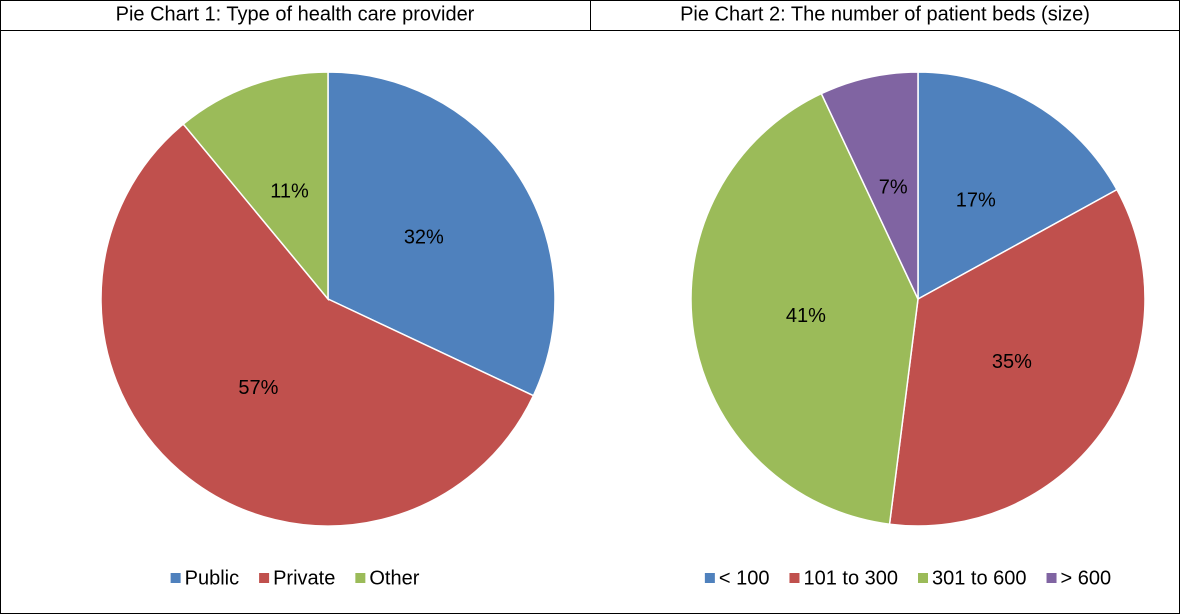  I want to click on data-label: 7%, so click(893, 188).